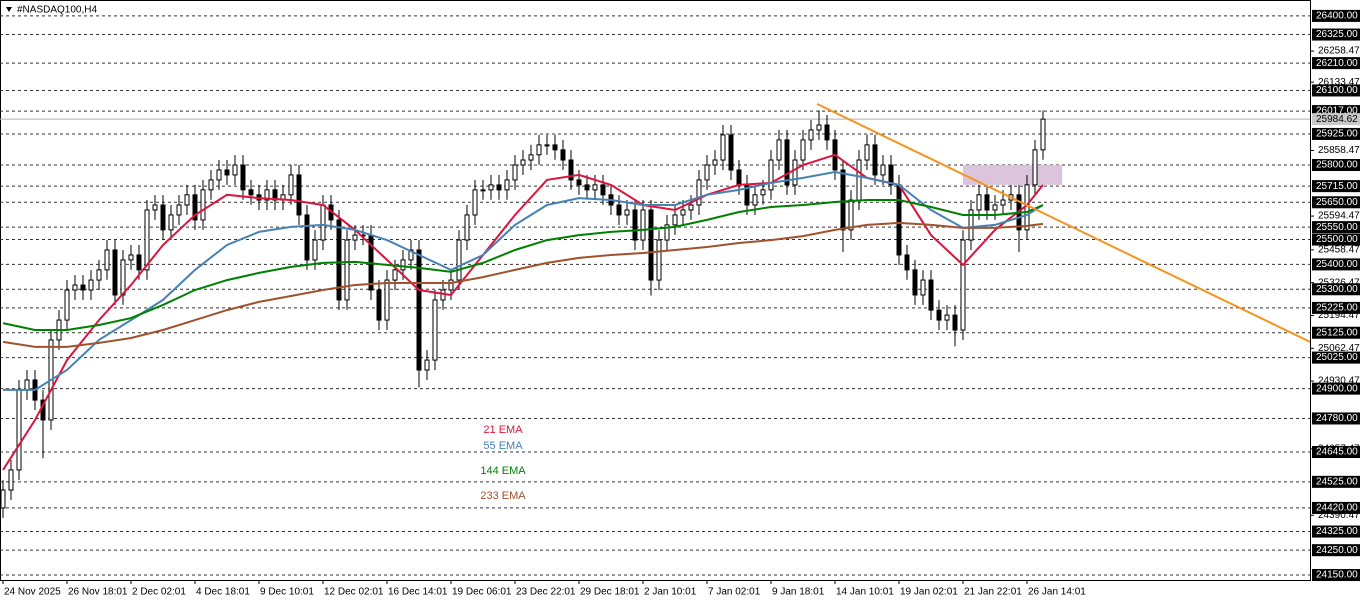  I want to click on level-label: 24250.00, so click(1337, 550).